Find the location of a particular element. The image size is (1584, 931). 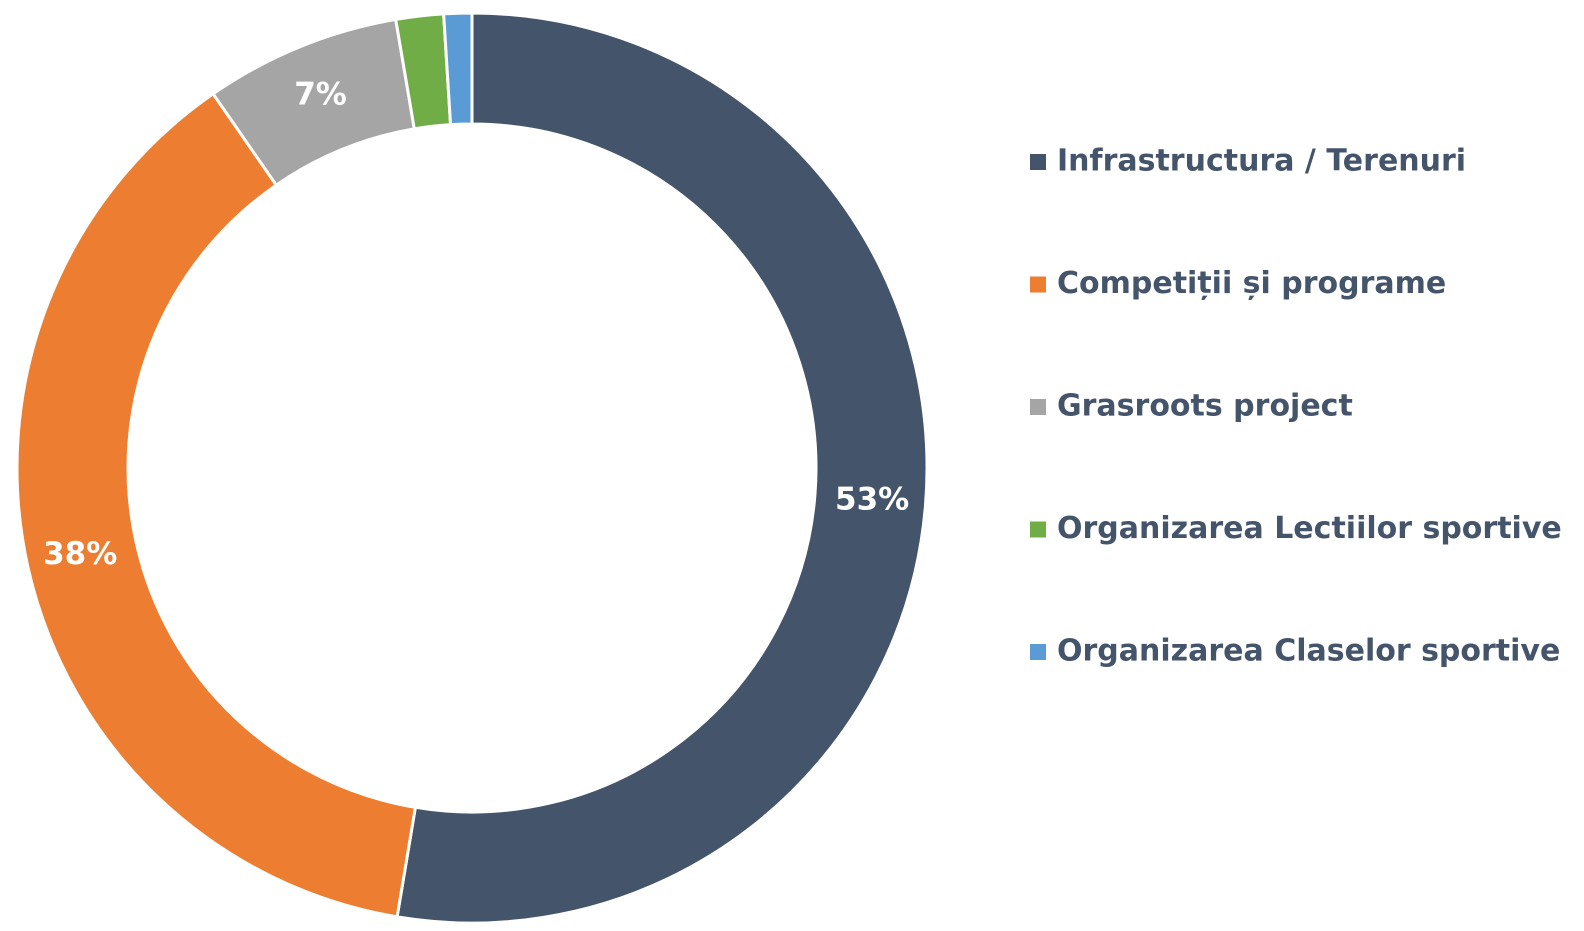

data-label: 53% is located at coordinates (872, 500).